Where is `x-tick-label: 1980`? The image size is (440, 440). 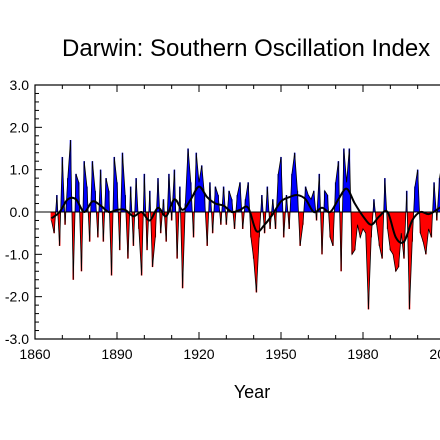 x-tick-label: 1980 is located at coordinates (362, 354).